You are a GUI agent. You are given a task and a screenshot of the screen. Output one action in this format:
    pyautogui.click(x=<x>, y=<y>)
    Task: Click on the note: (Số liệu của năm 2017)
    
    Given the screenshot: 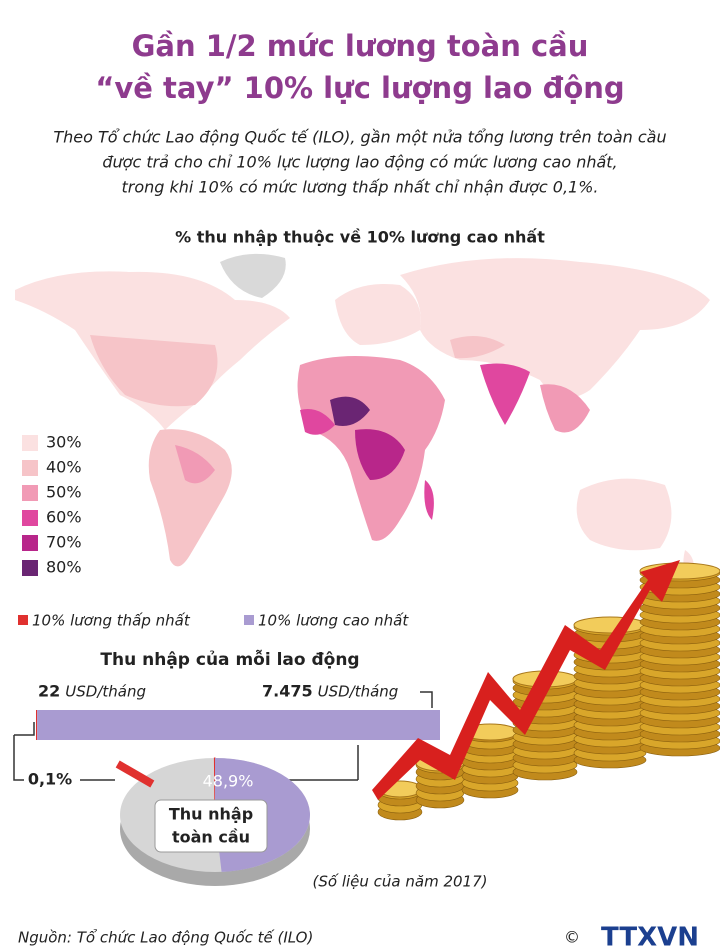 What is the action you would take?
    pyautogui.click(x=400, y=882)
    